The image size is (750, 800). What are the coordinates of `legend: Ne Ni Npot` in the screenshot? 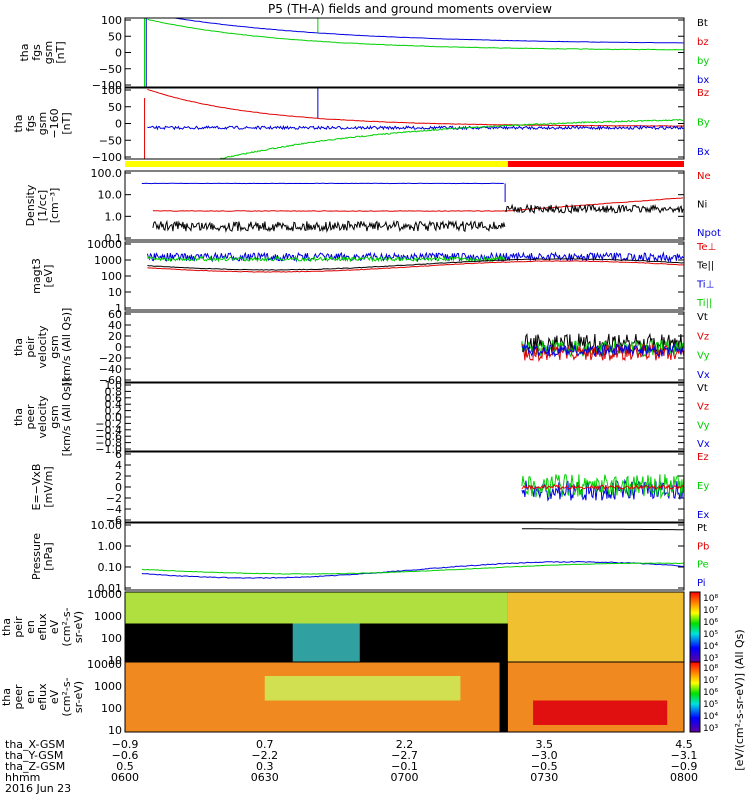 It's located at (709, 205).